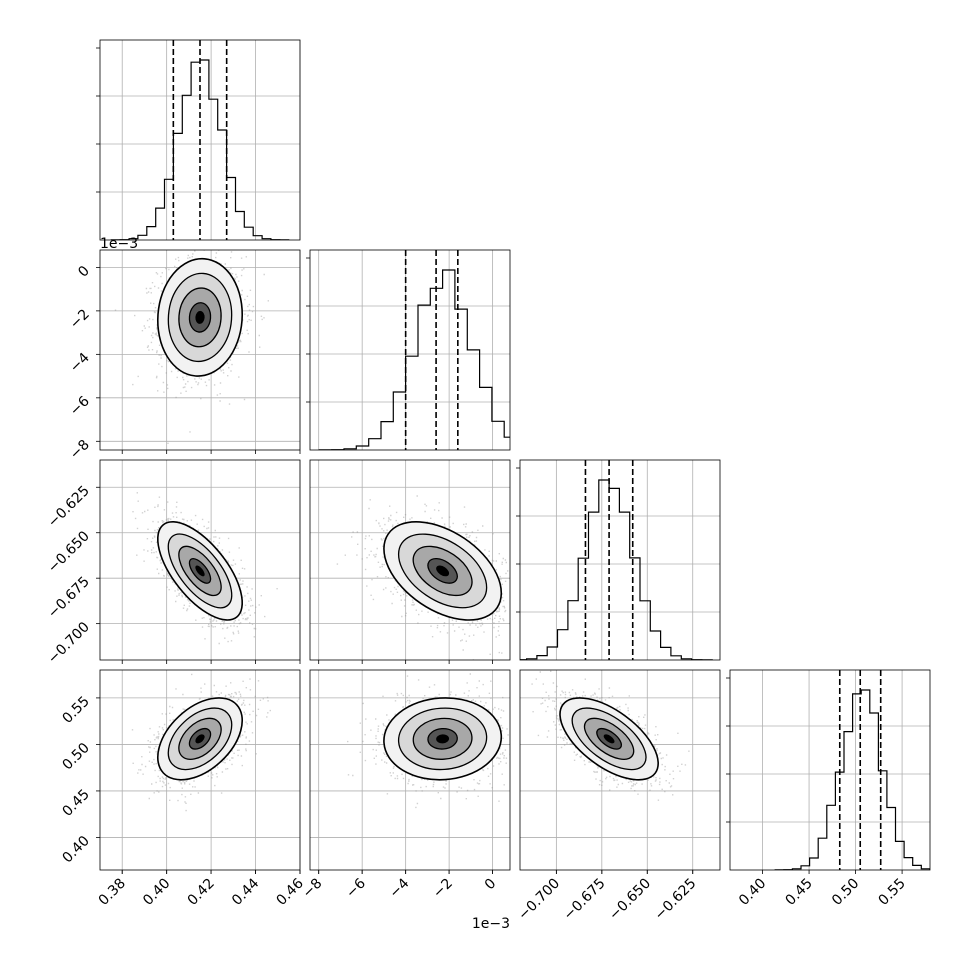 The height and width of the screenshot is (970, 970). Describe the element at coordinates (356, 888) in the screenshot. I see `x-tick-label: −6` at that location.